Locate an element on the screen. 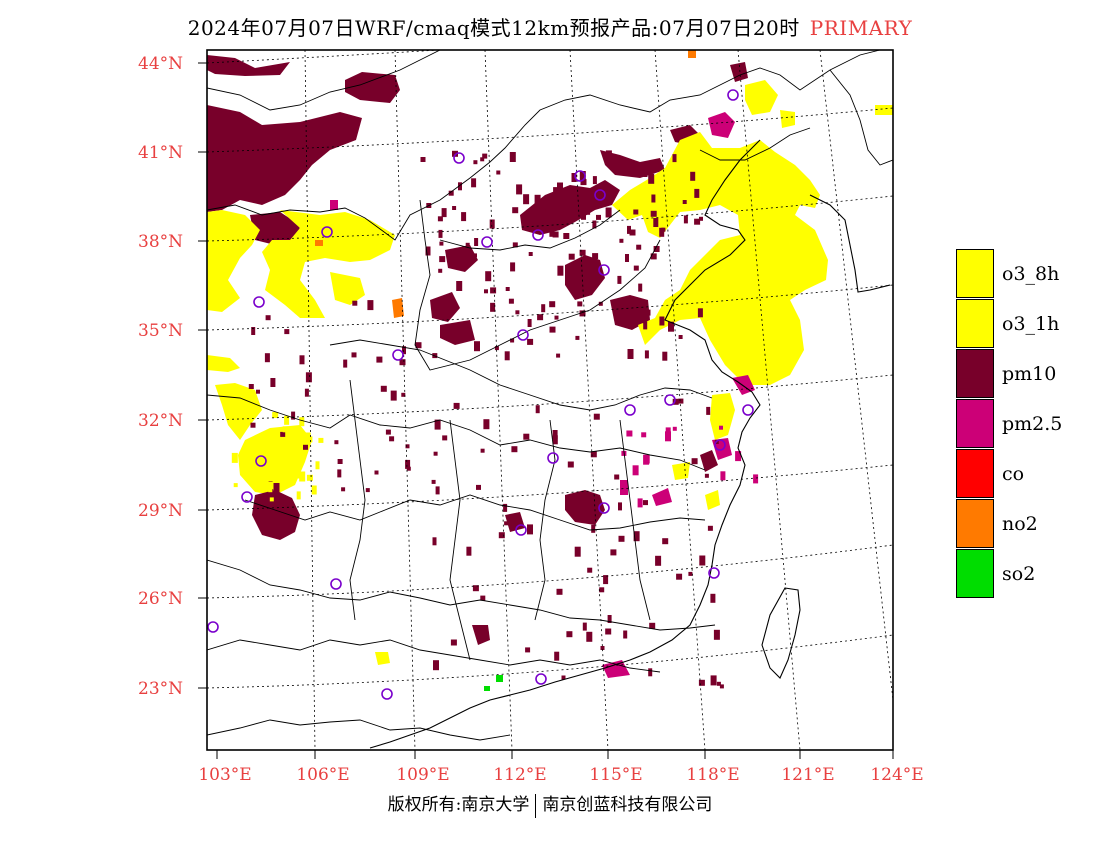 This screenshot has width=1100, height=850. taiwan-coastline is located at coordinates (781, 633).